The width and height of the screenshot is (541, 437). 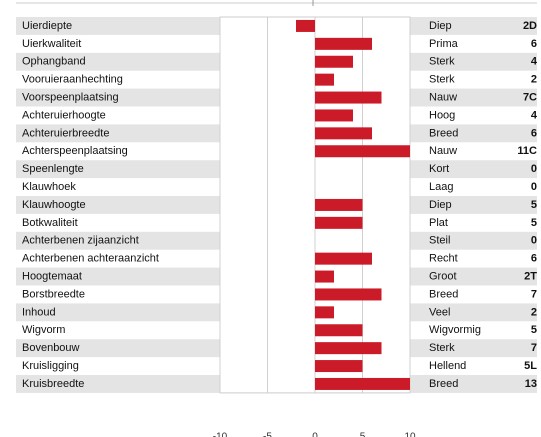 I want to click on trait-label: Ophangband, so click(x=54, y=62).